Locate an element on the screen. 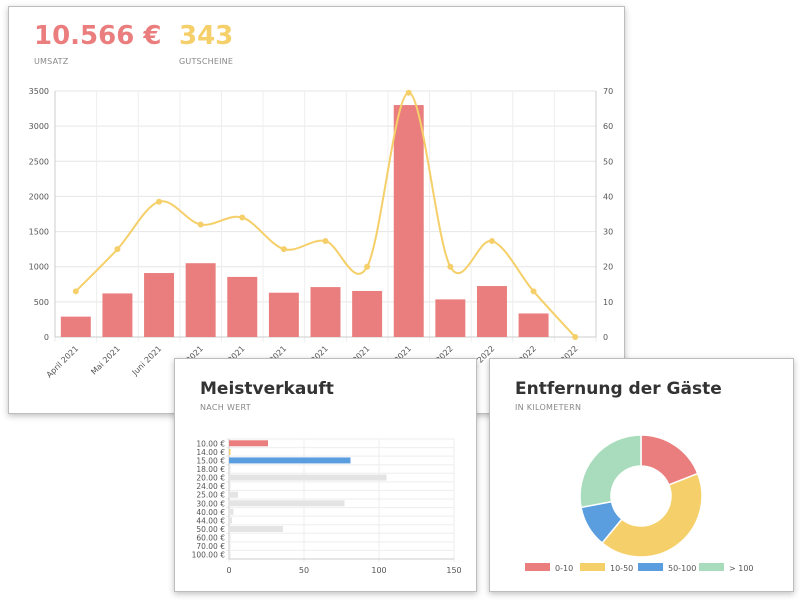 This screenshot has width=800, height=600. y-tick-label: 25.00 € is located at coordinates (210, 495).